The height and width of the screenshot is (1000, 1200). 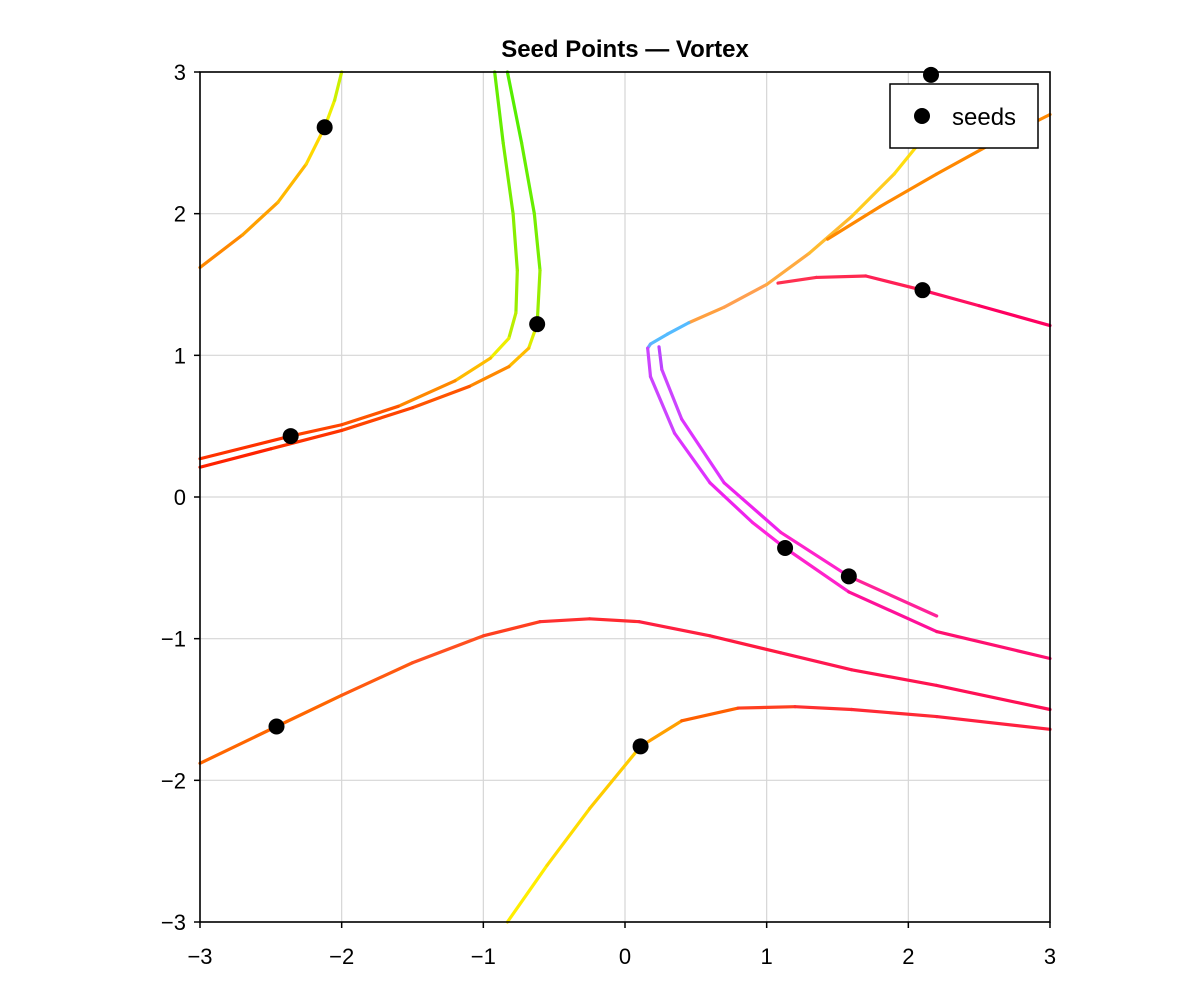 I want to click on y-tick-label: 0, so click(x=180, y=497).